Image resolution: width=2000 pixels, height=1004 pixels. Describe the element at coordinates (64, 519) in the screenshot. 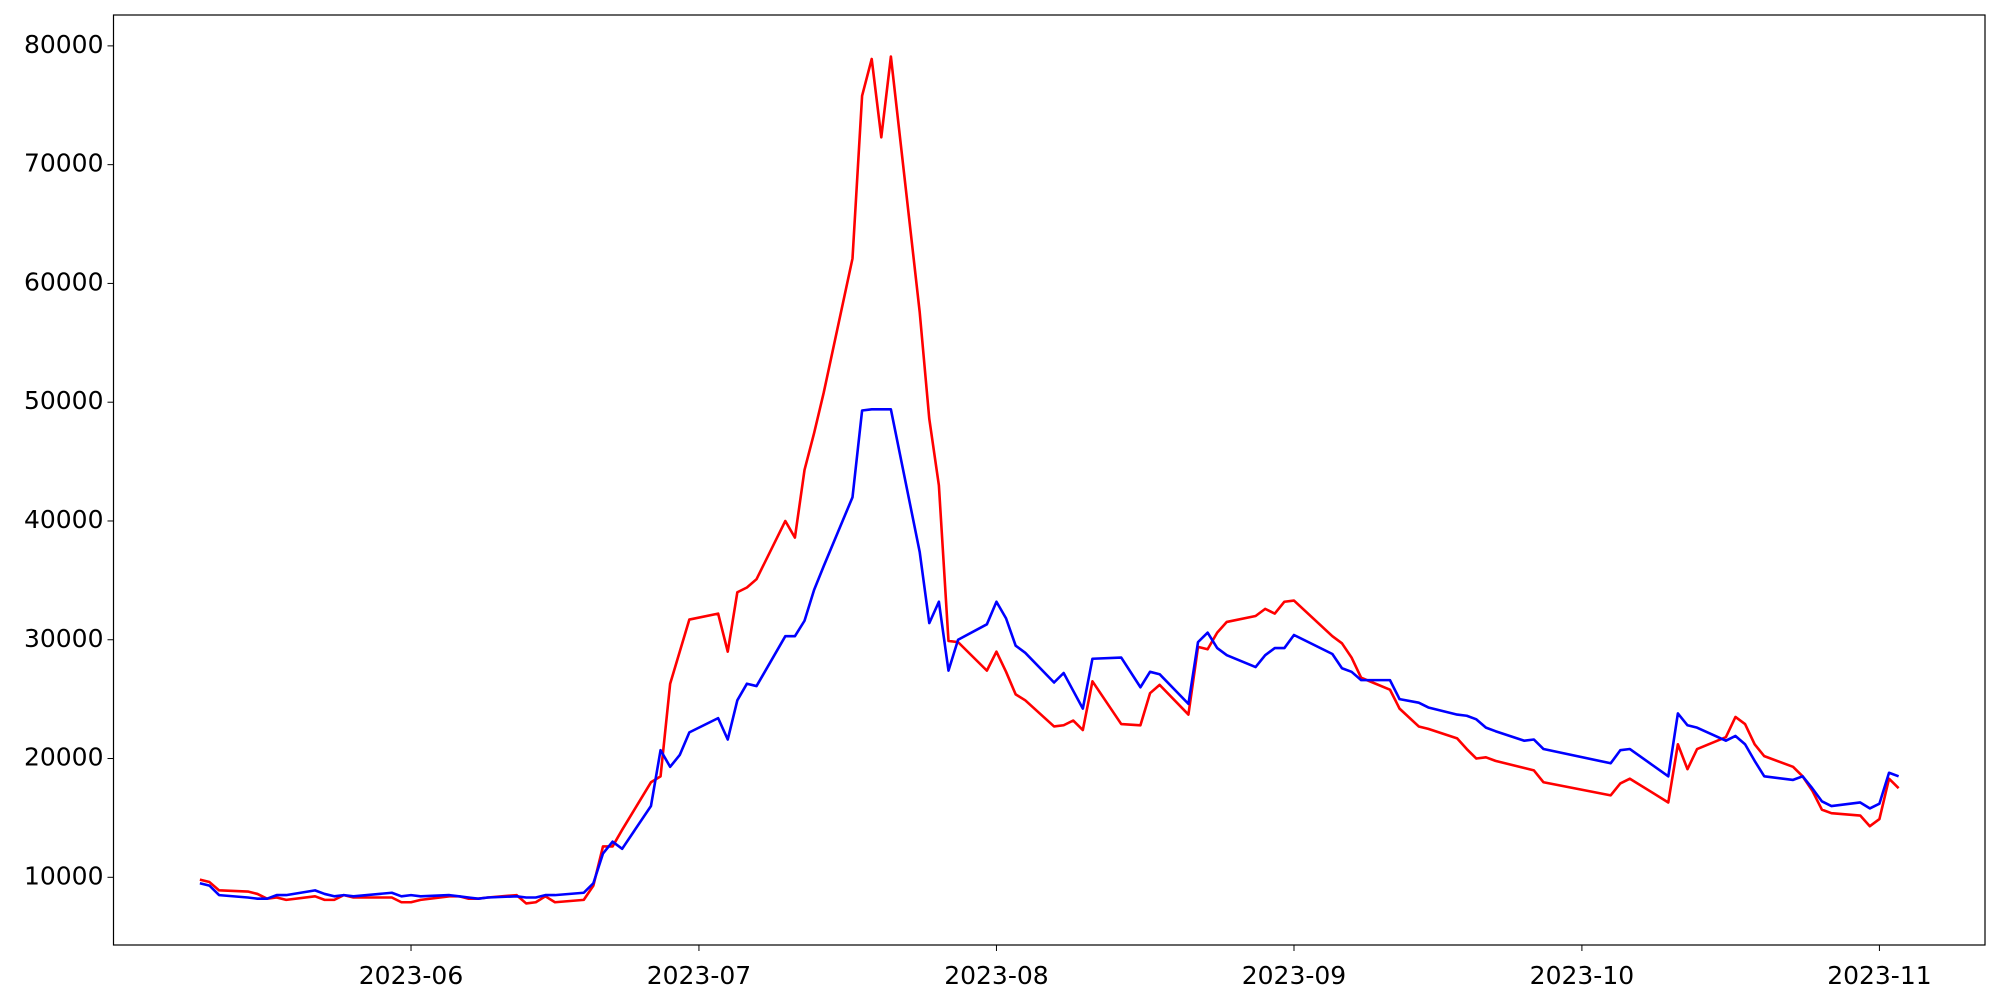

I see `y-tick-label: 40000` at that location.